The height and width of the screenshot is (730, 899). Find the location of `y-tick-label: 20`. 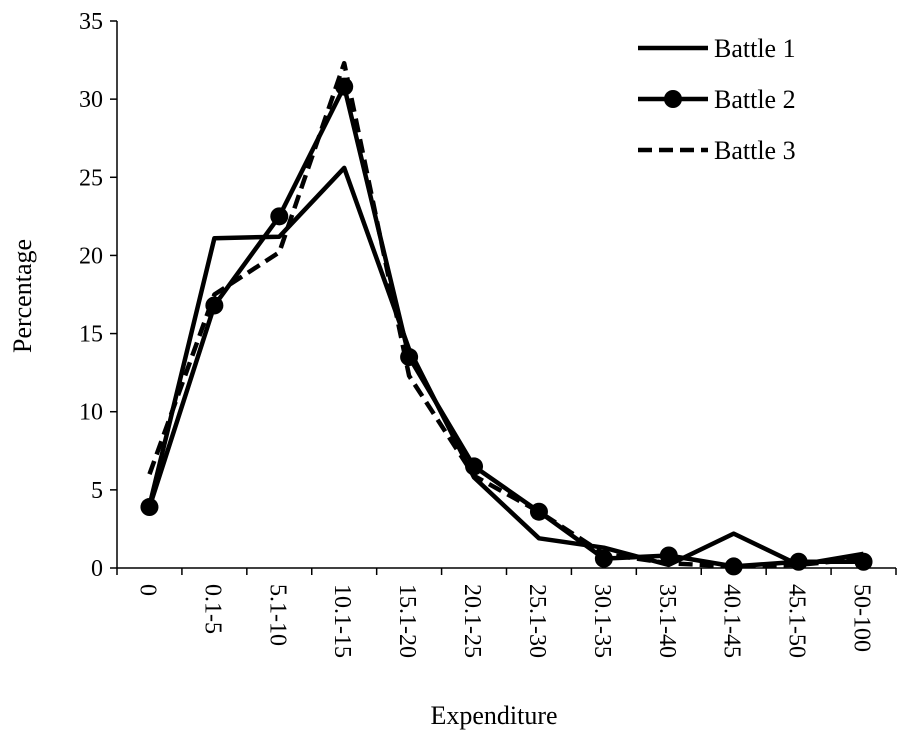

y-tick-label: 20 is located at coordinates (91, 256).